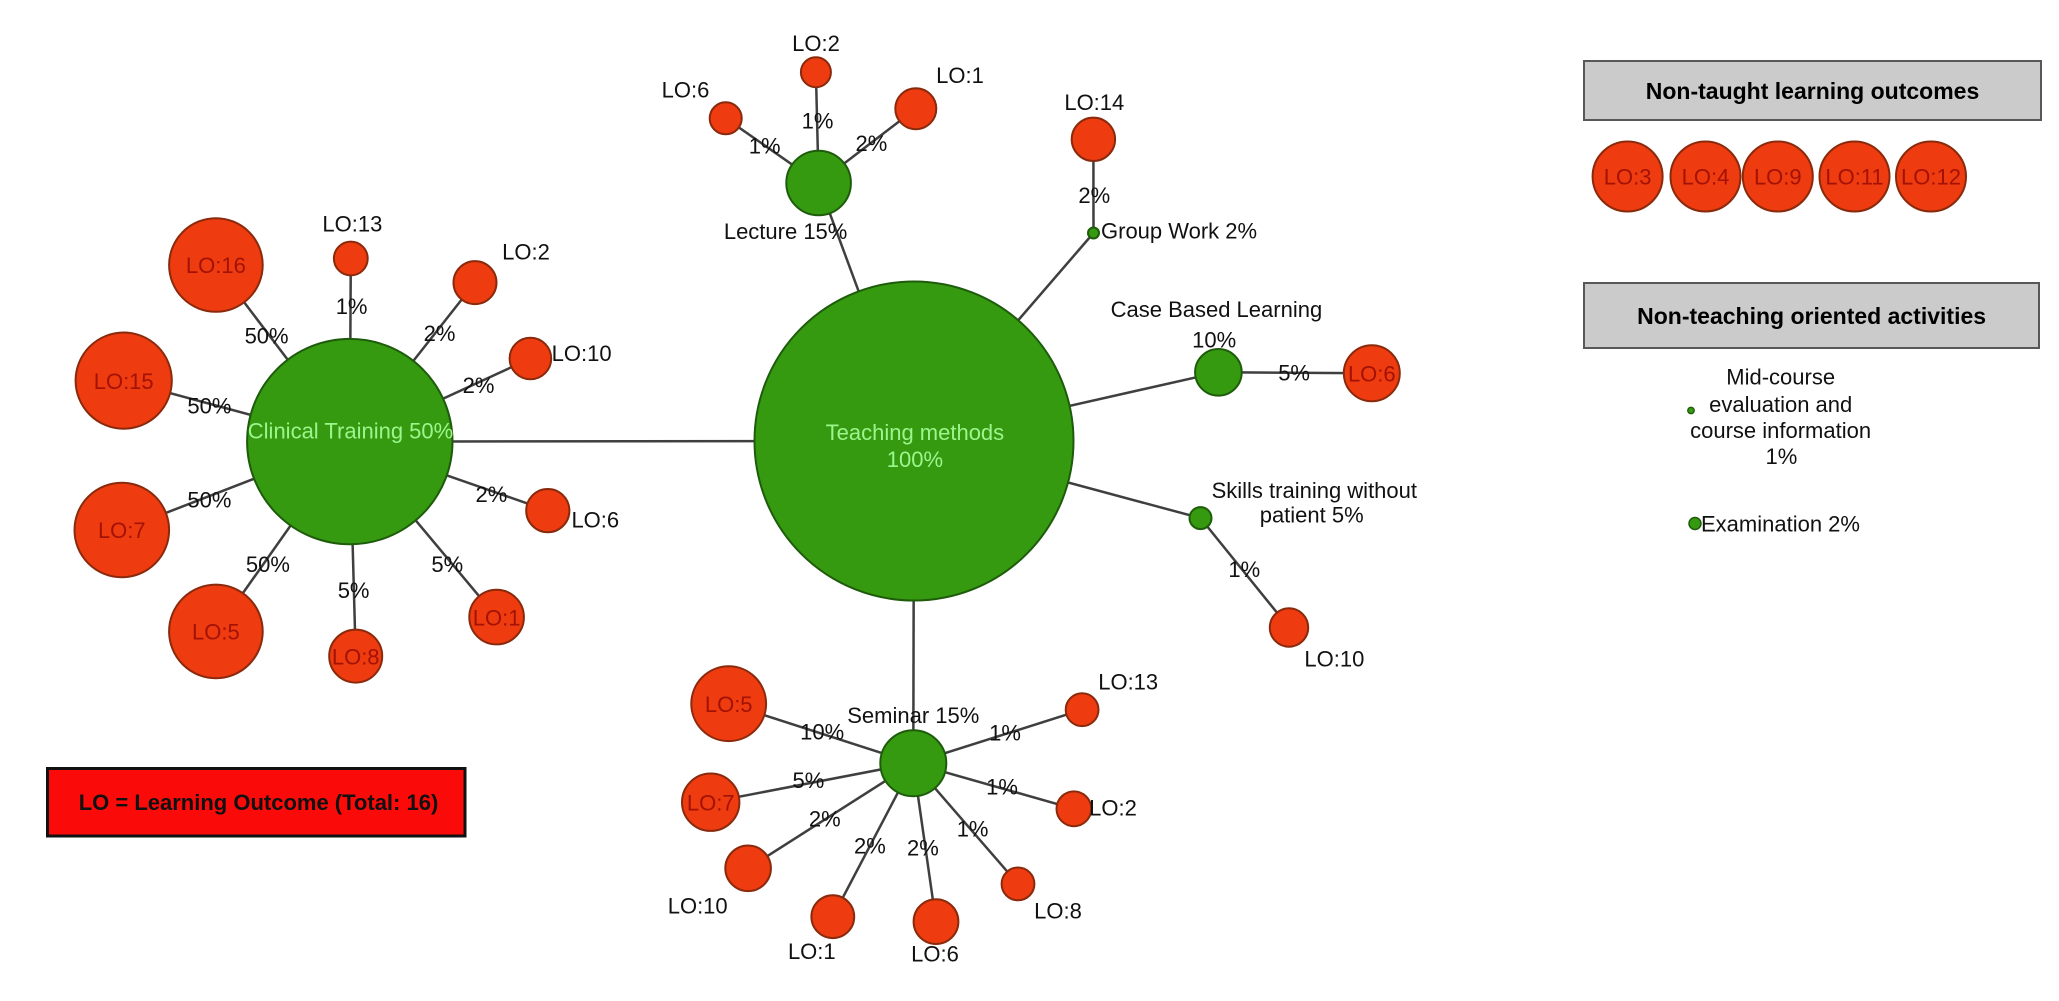 This screenshot has width=2059, height=1001. Describe the element at coordinates (786, 231) in the screenshot. I see `svg-text: Lecture 15%` at that location.